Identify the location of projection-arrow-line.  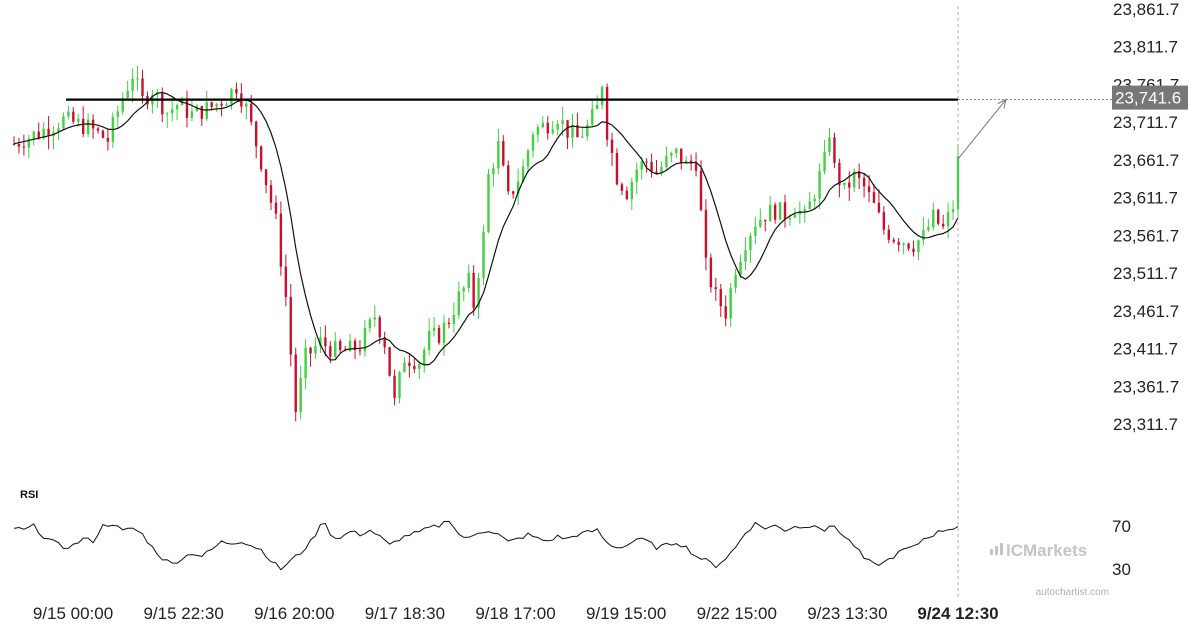
(982, 129).